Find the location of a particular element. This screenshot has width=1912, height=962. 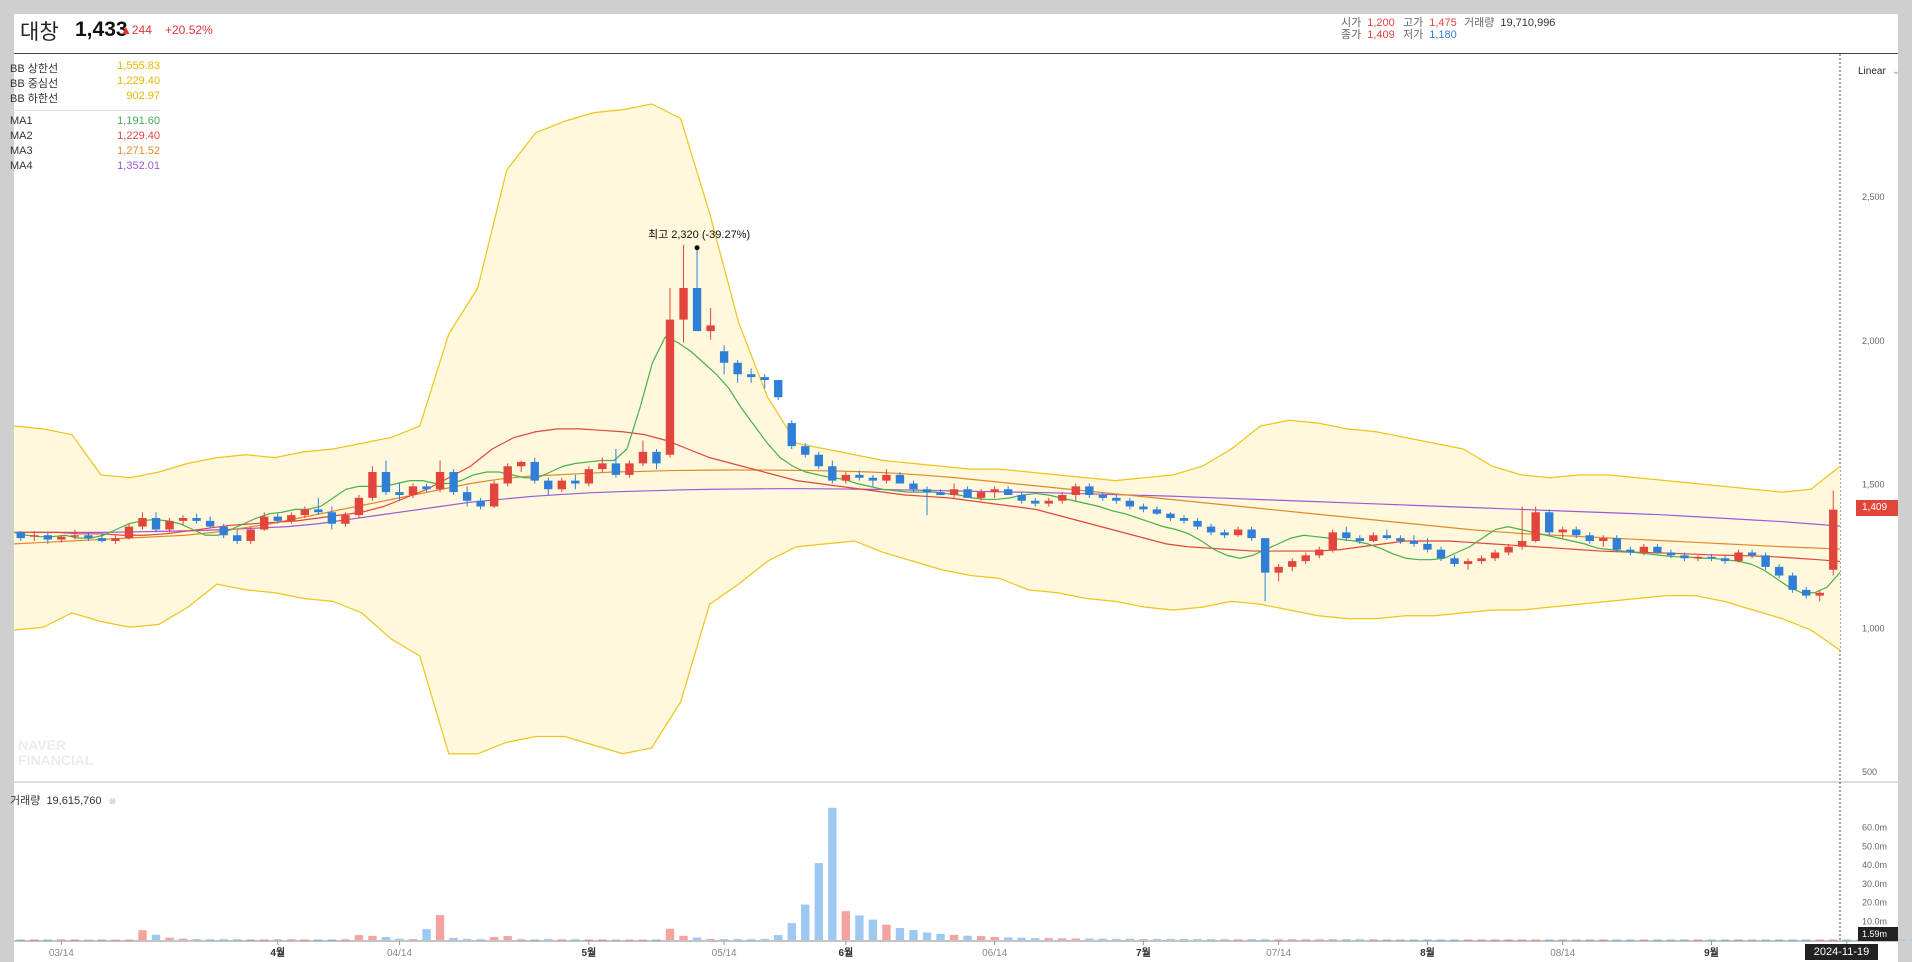

scale-toggle-button: Linear ⌄ is located at coordinates (1879, 71).